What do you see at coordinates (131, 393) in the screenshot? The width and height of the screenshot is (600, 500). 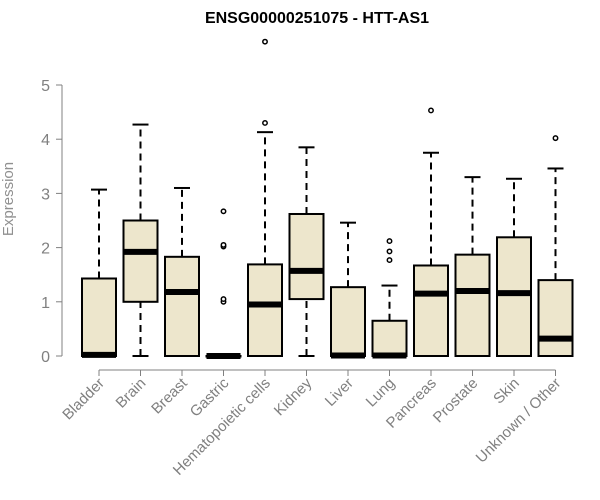 I see `x-tick-label: Brain` at bounding box center [131, 393].